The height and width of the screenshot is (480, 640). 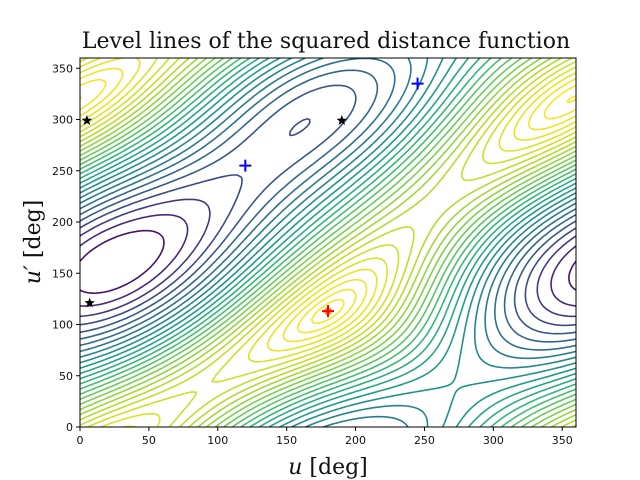 I want to click on x-tick-label: 0, so click(x=80, y=440).